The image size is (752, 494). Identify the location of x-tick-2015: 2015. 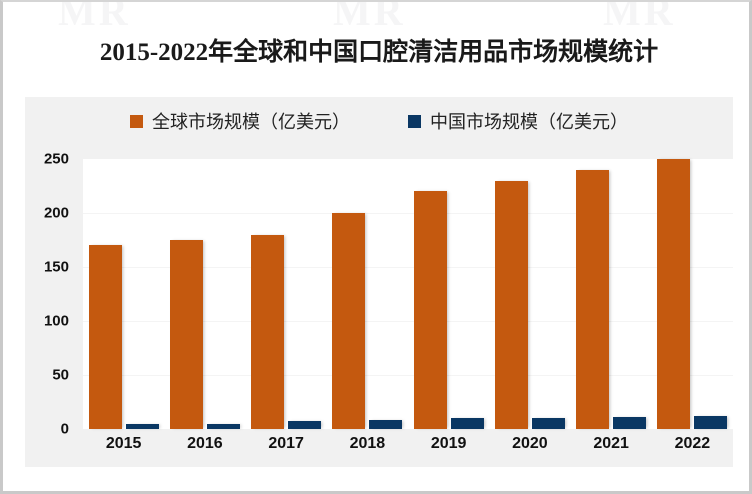
(123, 443).